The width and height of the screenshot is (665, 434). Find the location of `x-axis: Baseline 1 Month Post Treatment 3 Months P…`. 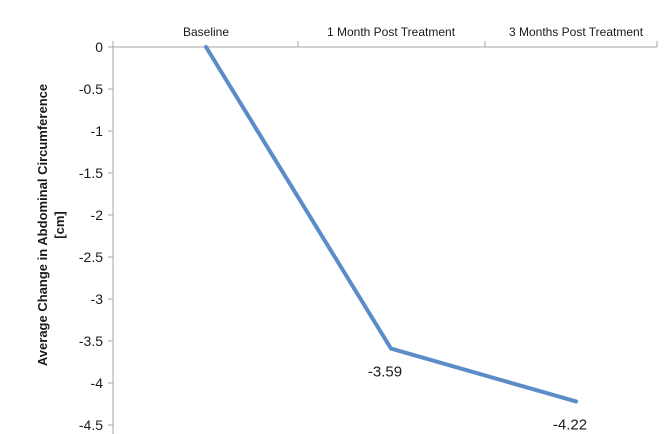

x-axis: Baseline 1 Month Post Treatment 3 Months P… is located at coordinates (385, 36).